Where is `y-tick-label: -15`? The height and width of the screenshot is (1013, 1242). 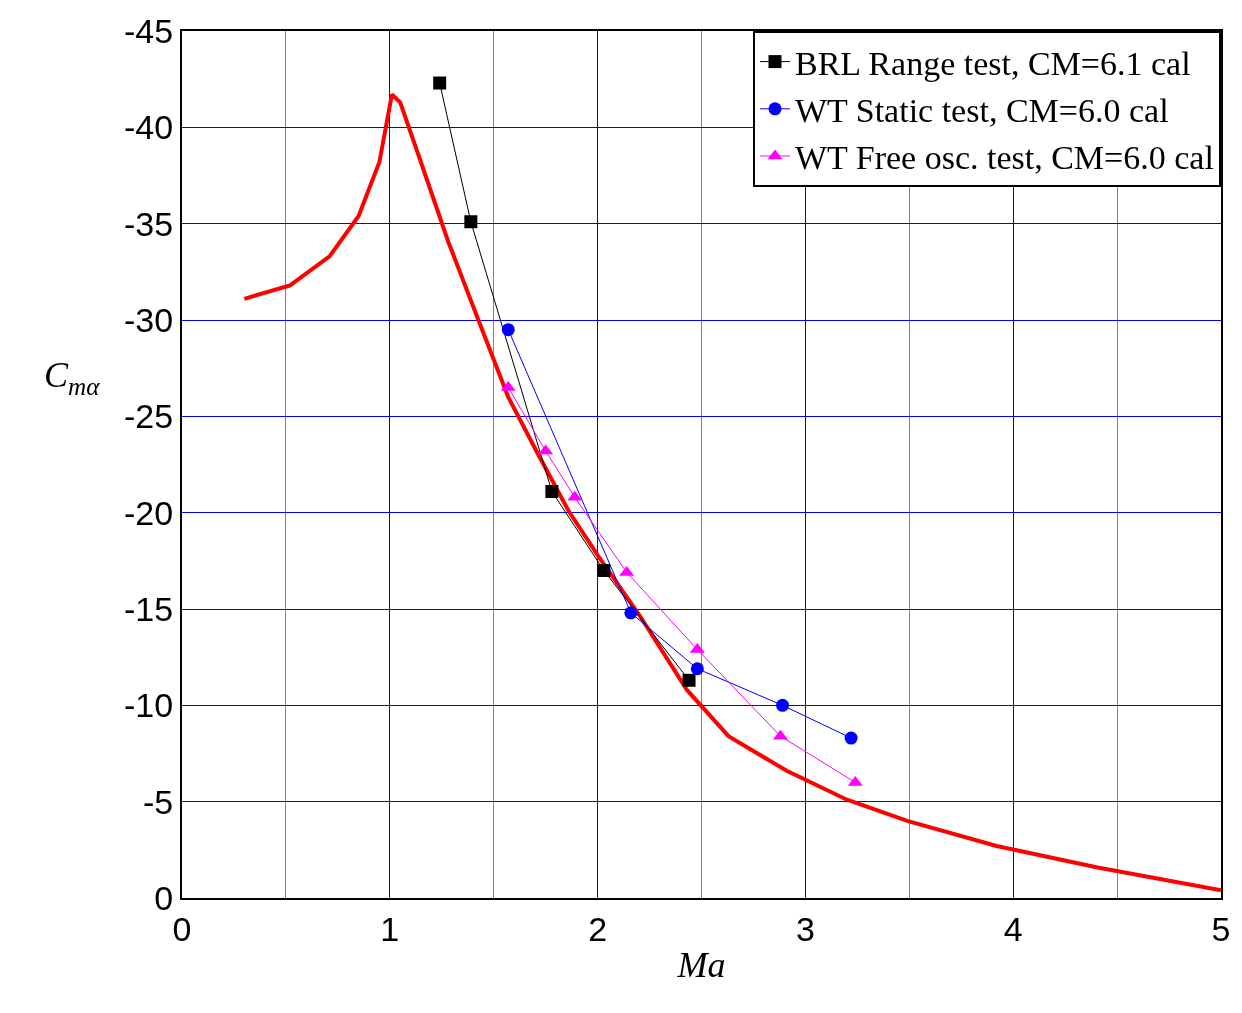
y-tick-label: -15 is located at coordinates (149, 608).